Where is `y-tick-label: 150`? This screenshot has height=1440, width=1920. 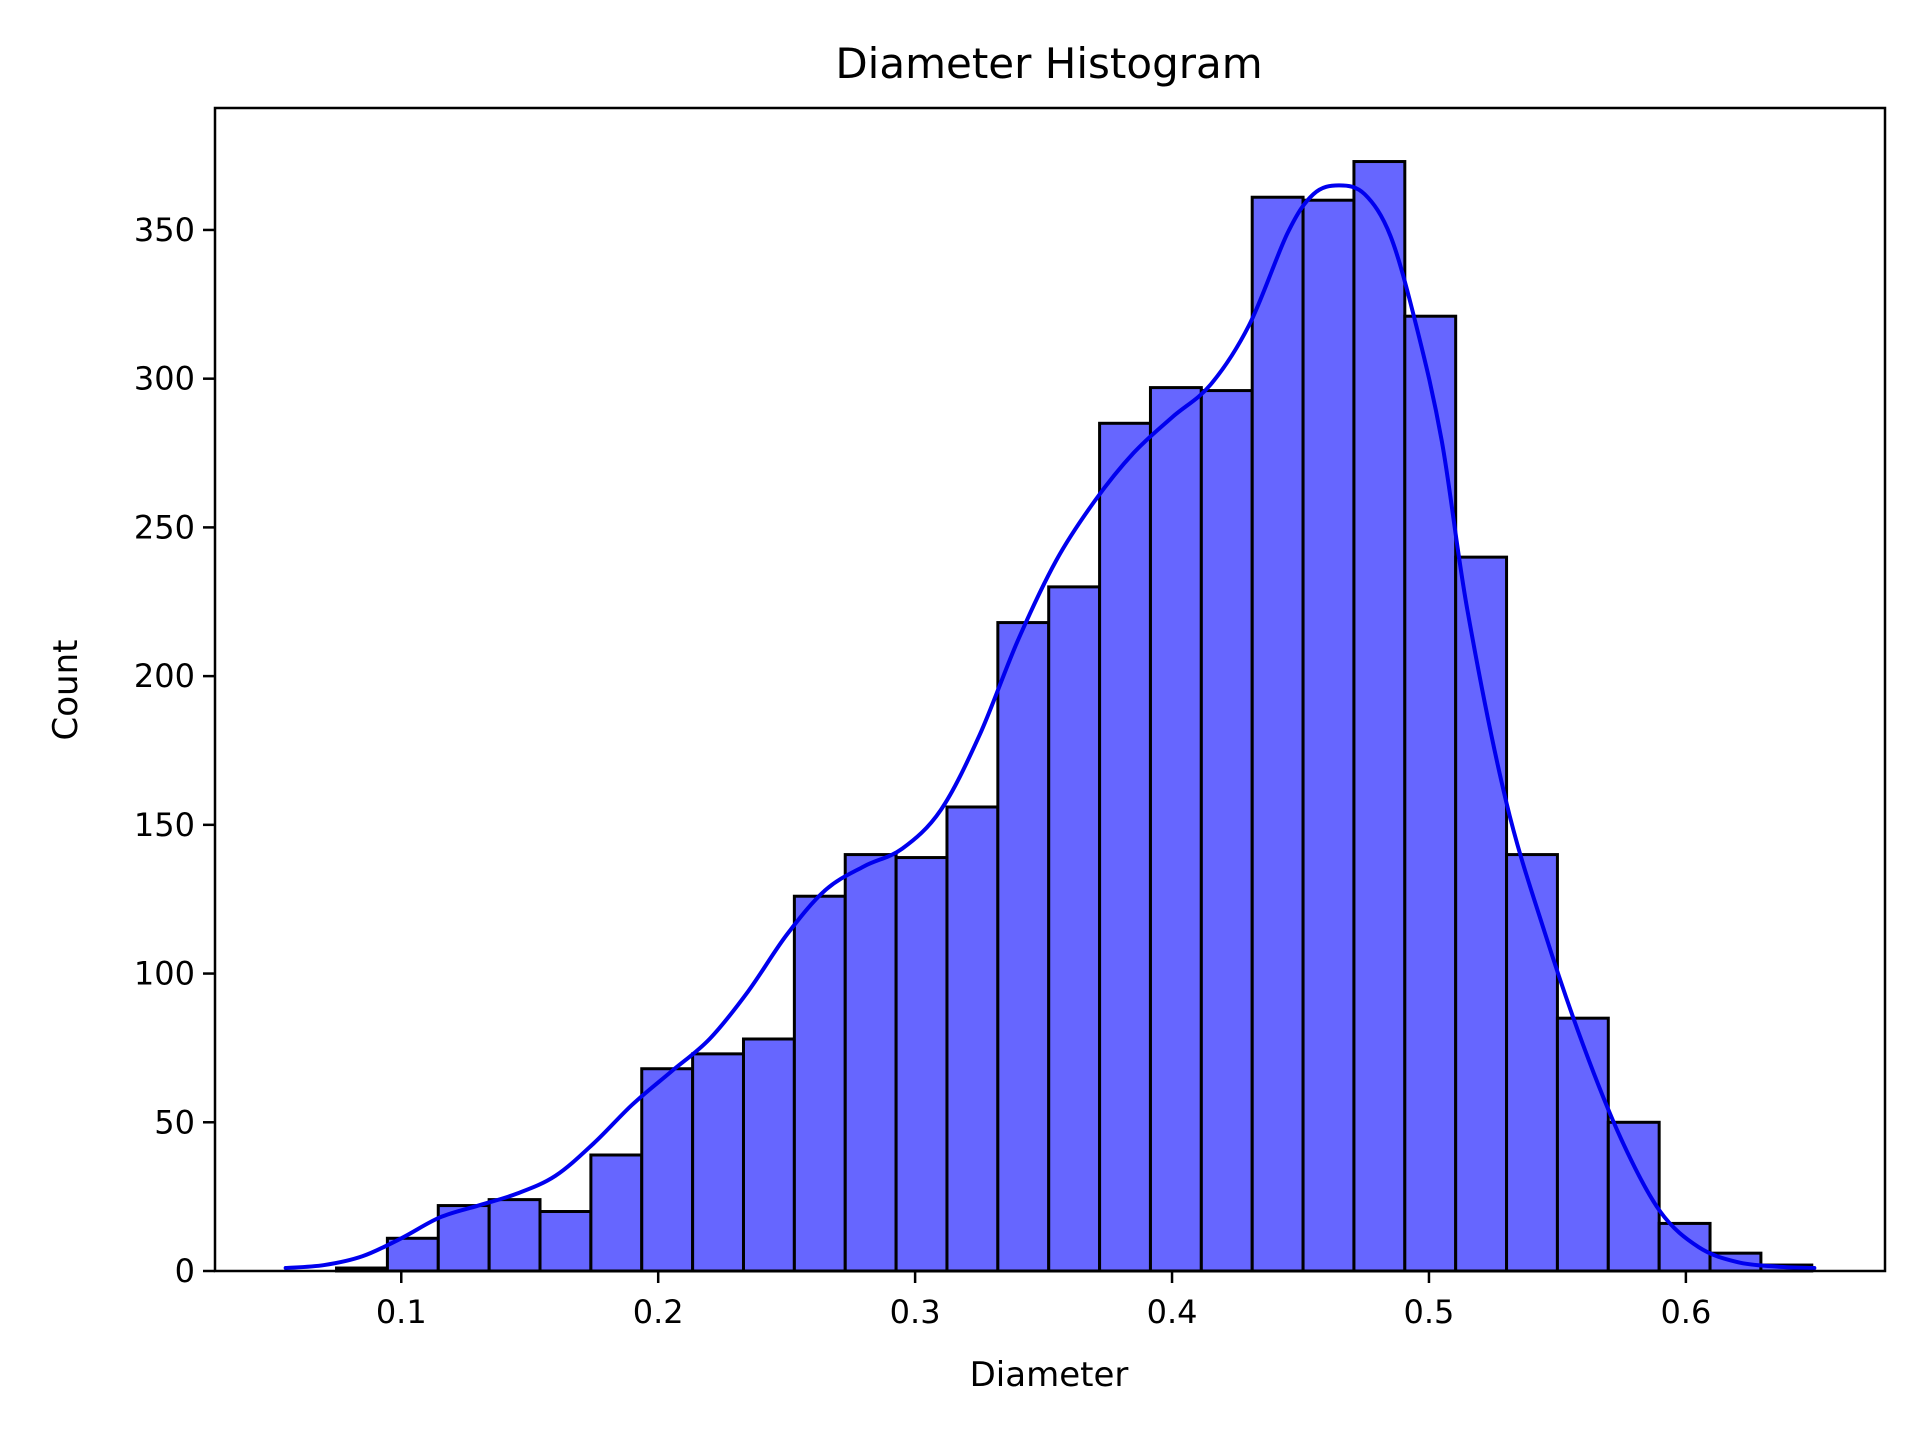 y-tick-label: 150 is located at coordinates (164, 825).